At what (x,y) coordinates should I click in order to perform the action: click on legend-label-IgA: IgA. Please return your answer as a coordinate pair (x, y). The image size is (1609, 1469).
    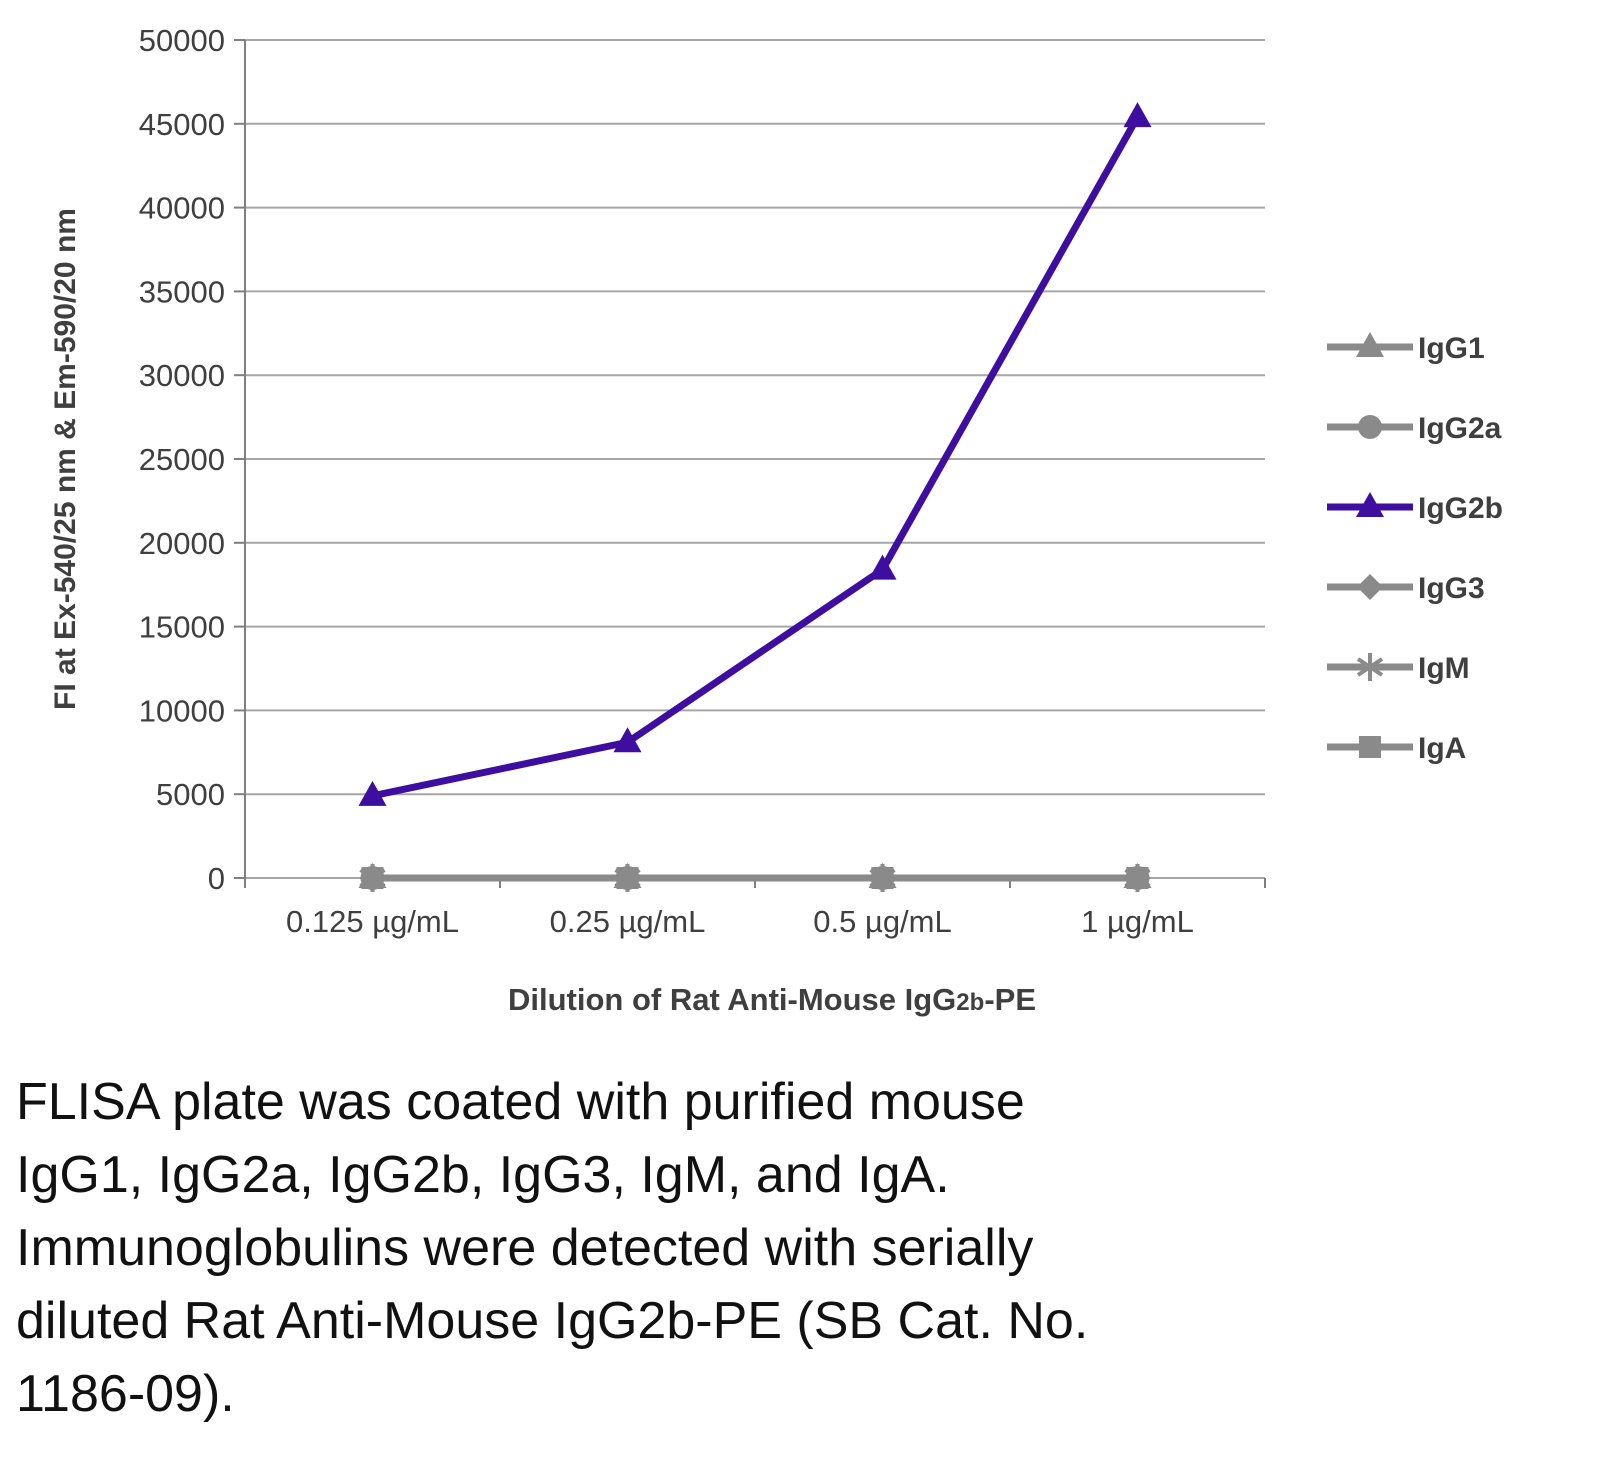
    Looking at the image, I should click on (1442, 748).